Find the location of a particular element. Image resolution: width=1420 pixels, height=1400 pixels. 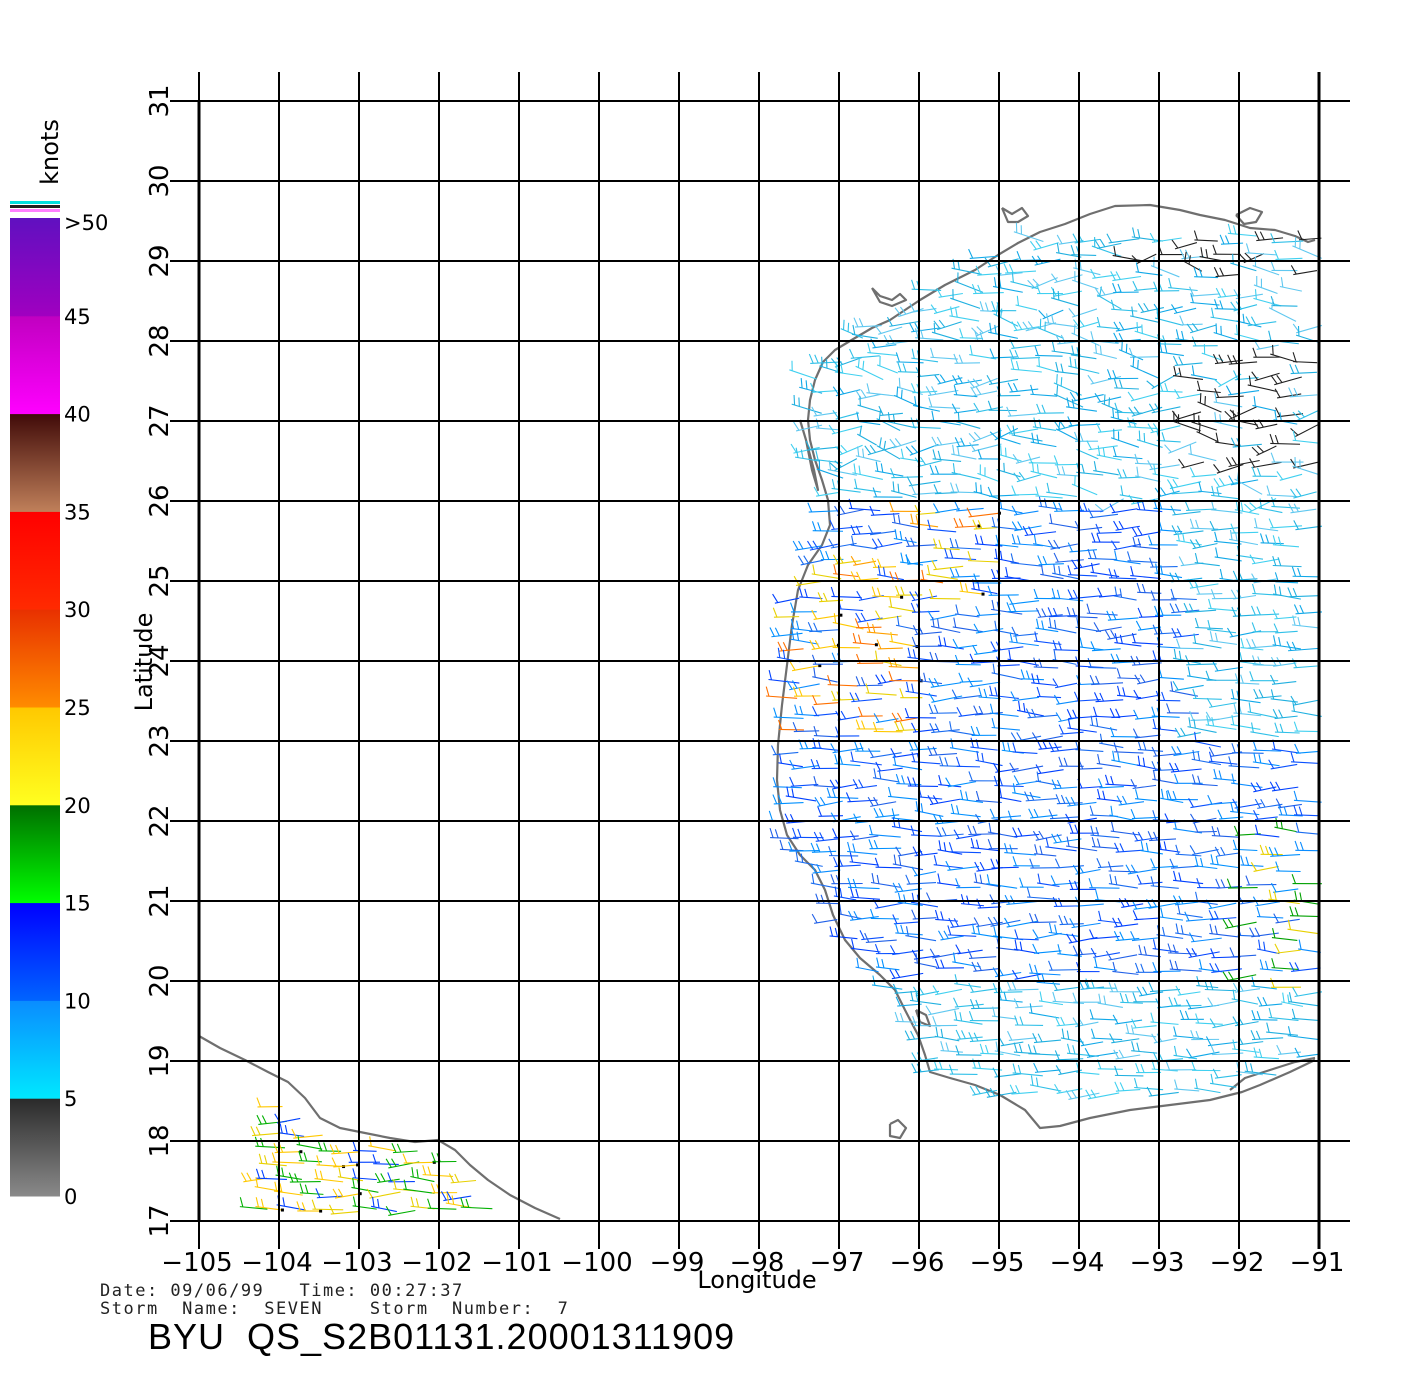

scale-unit-label: knots is located at coordinates (50, 152).